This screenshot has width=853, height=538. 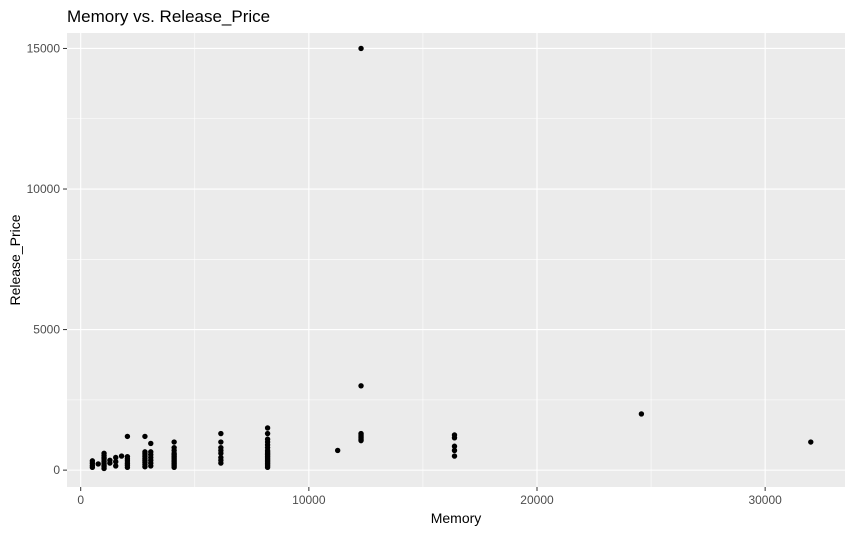 I want to click on x-tick-label: 30000, so click(x=765, y=500).